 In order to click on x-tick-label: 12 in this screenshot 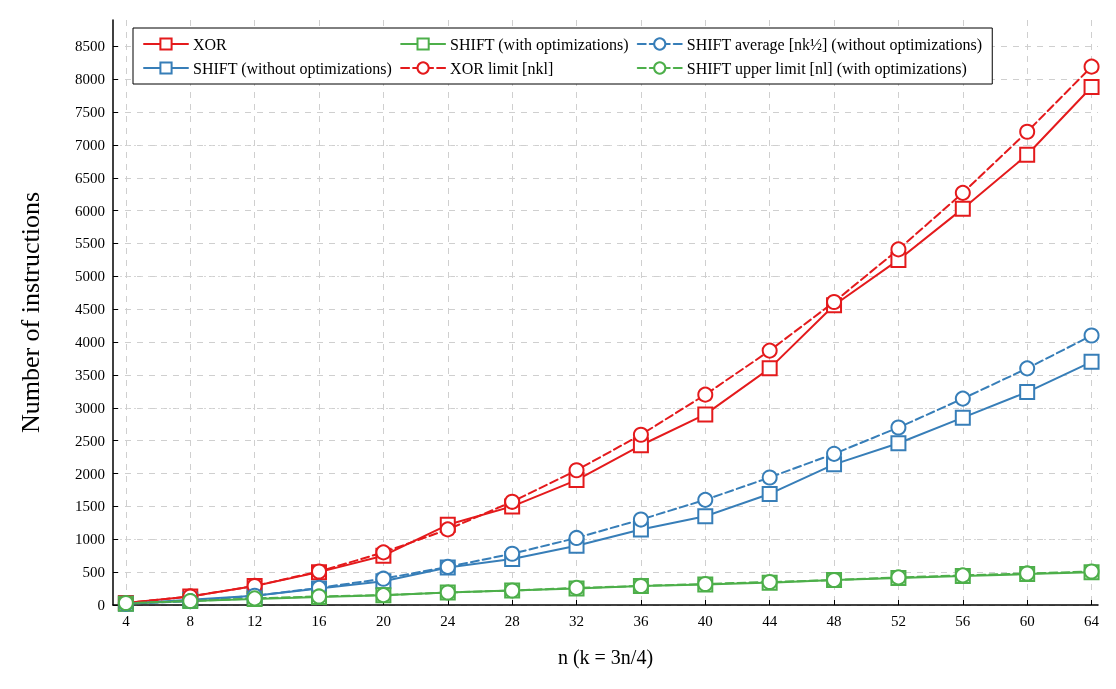, I will do `click(255, 620)`.